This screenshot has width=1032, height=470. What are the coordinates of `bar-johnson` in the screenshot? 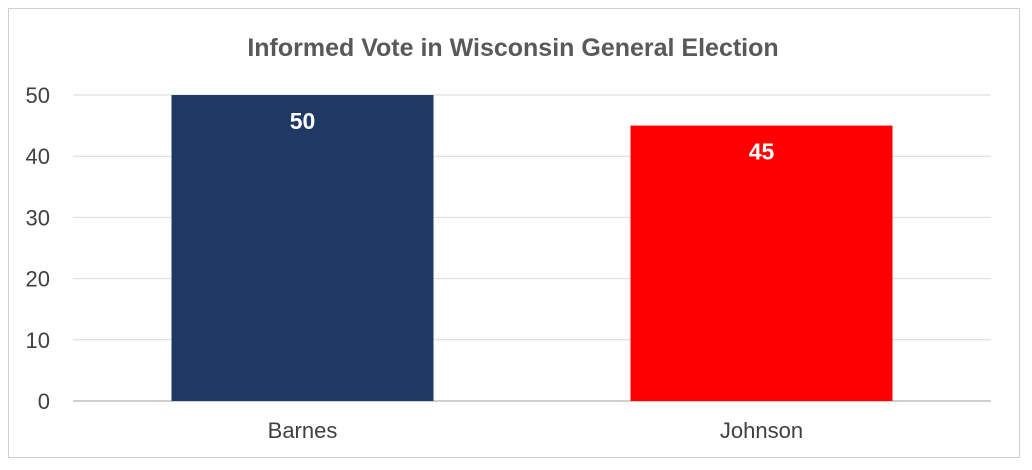 It's located at (761, 263).